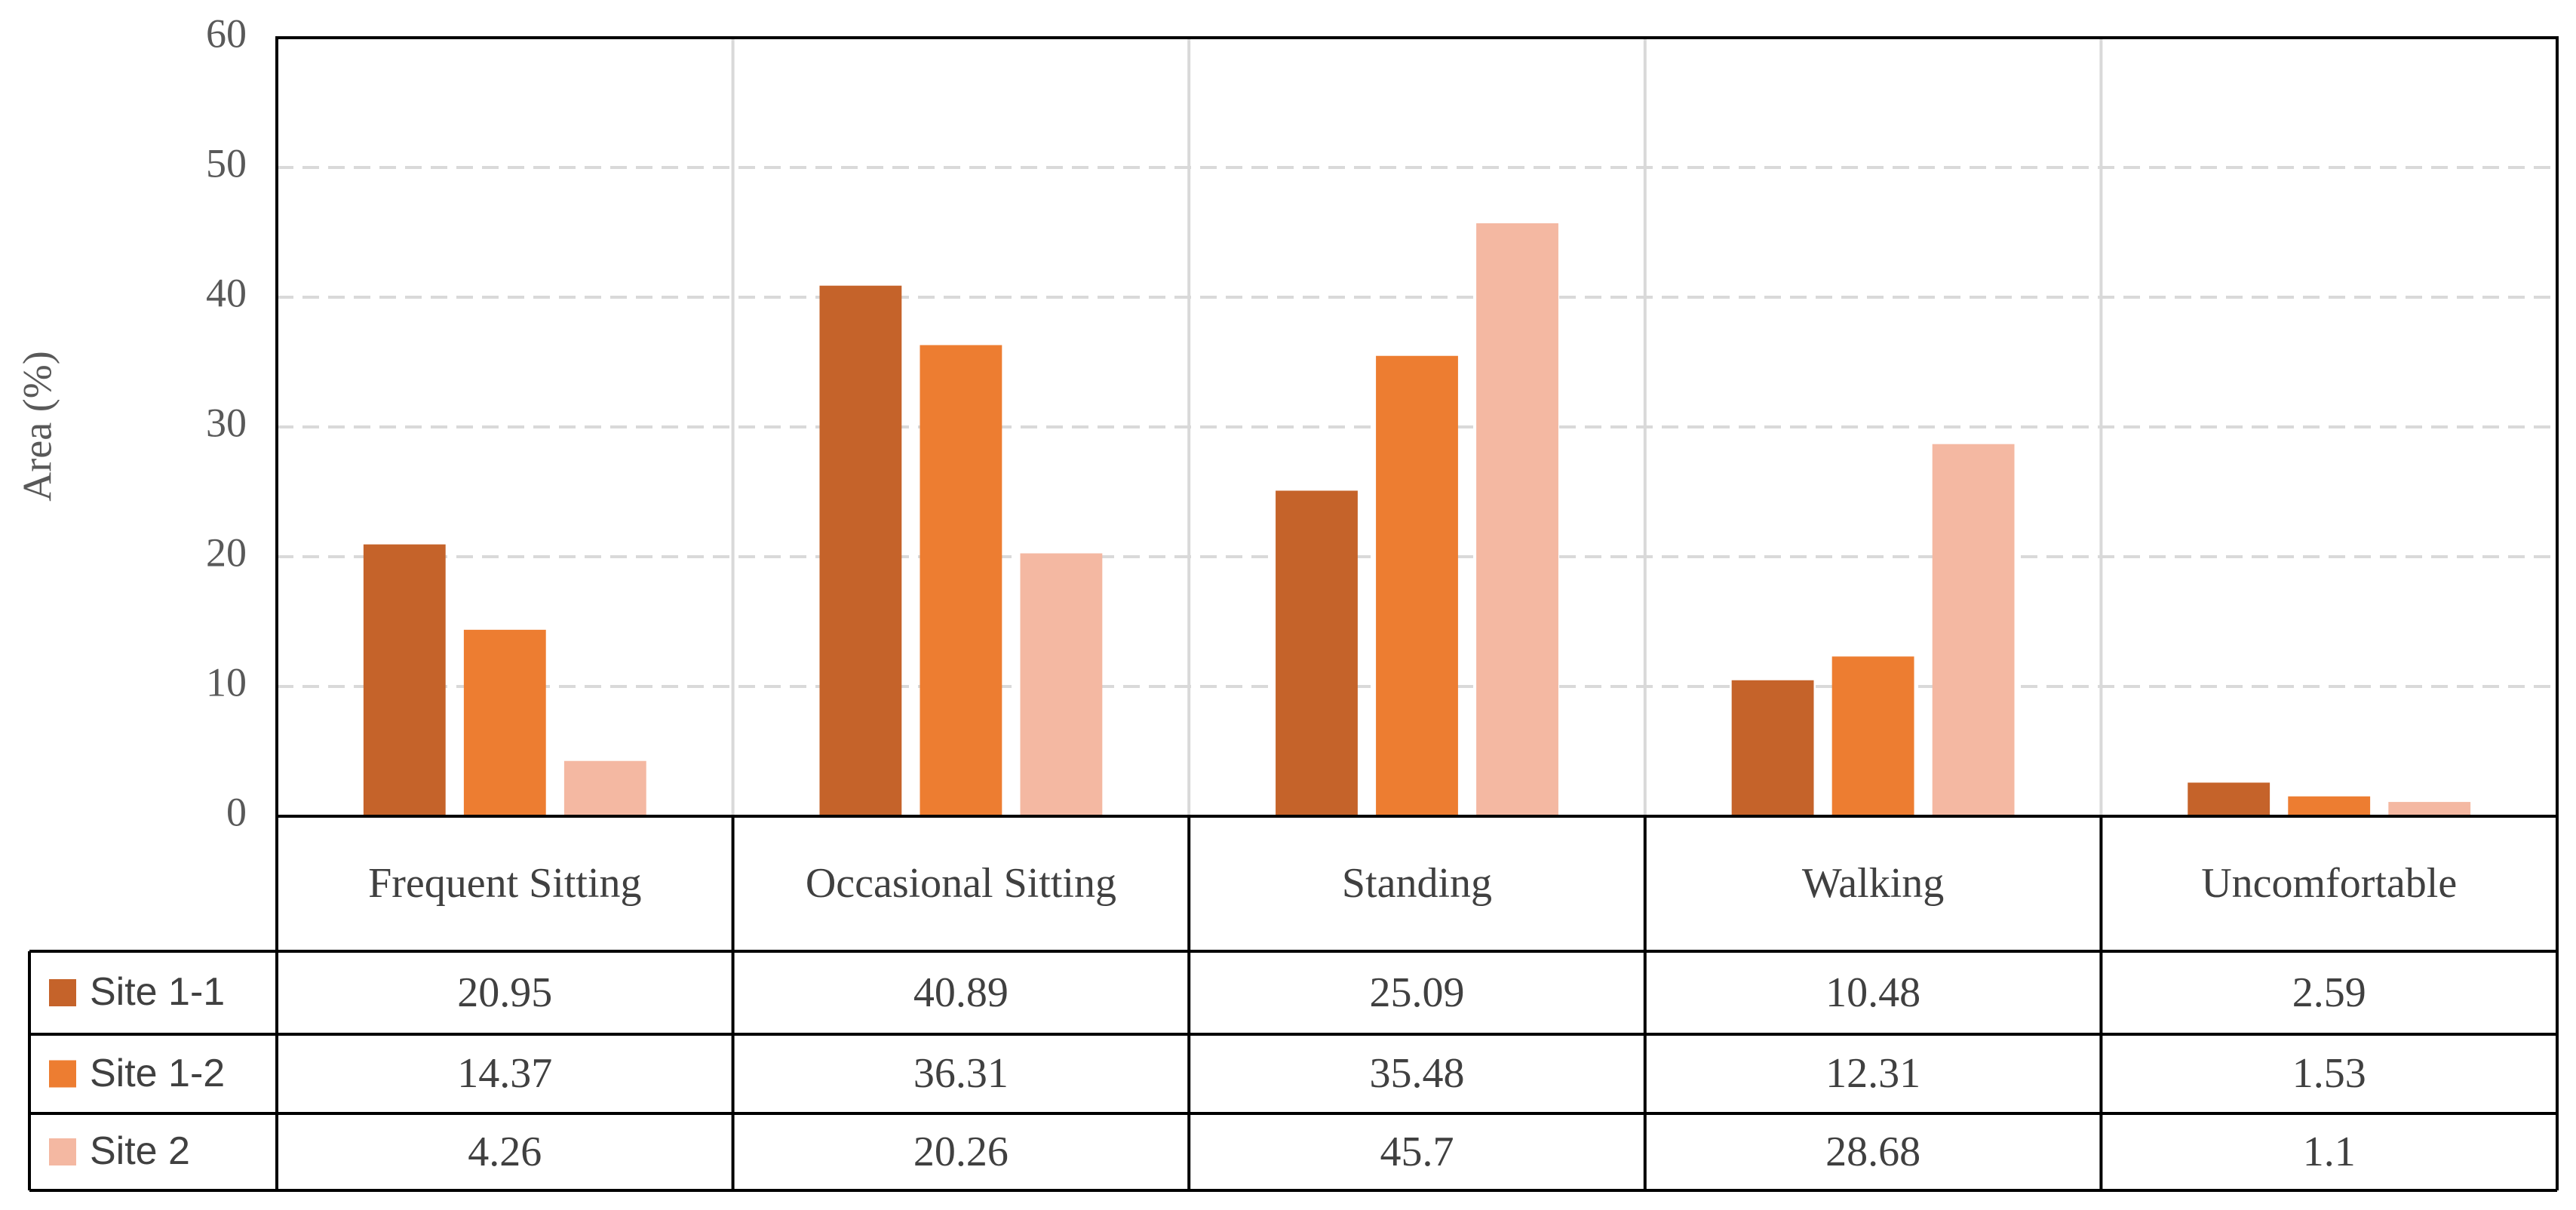 This screenshot has width=2576, height=1210. I want to click on y-tick-label: 20, so click(226, 552).